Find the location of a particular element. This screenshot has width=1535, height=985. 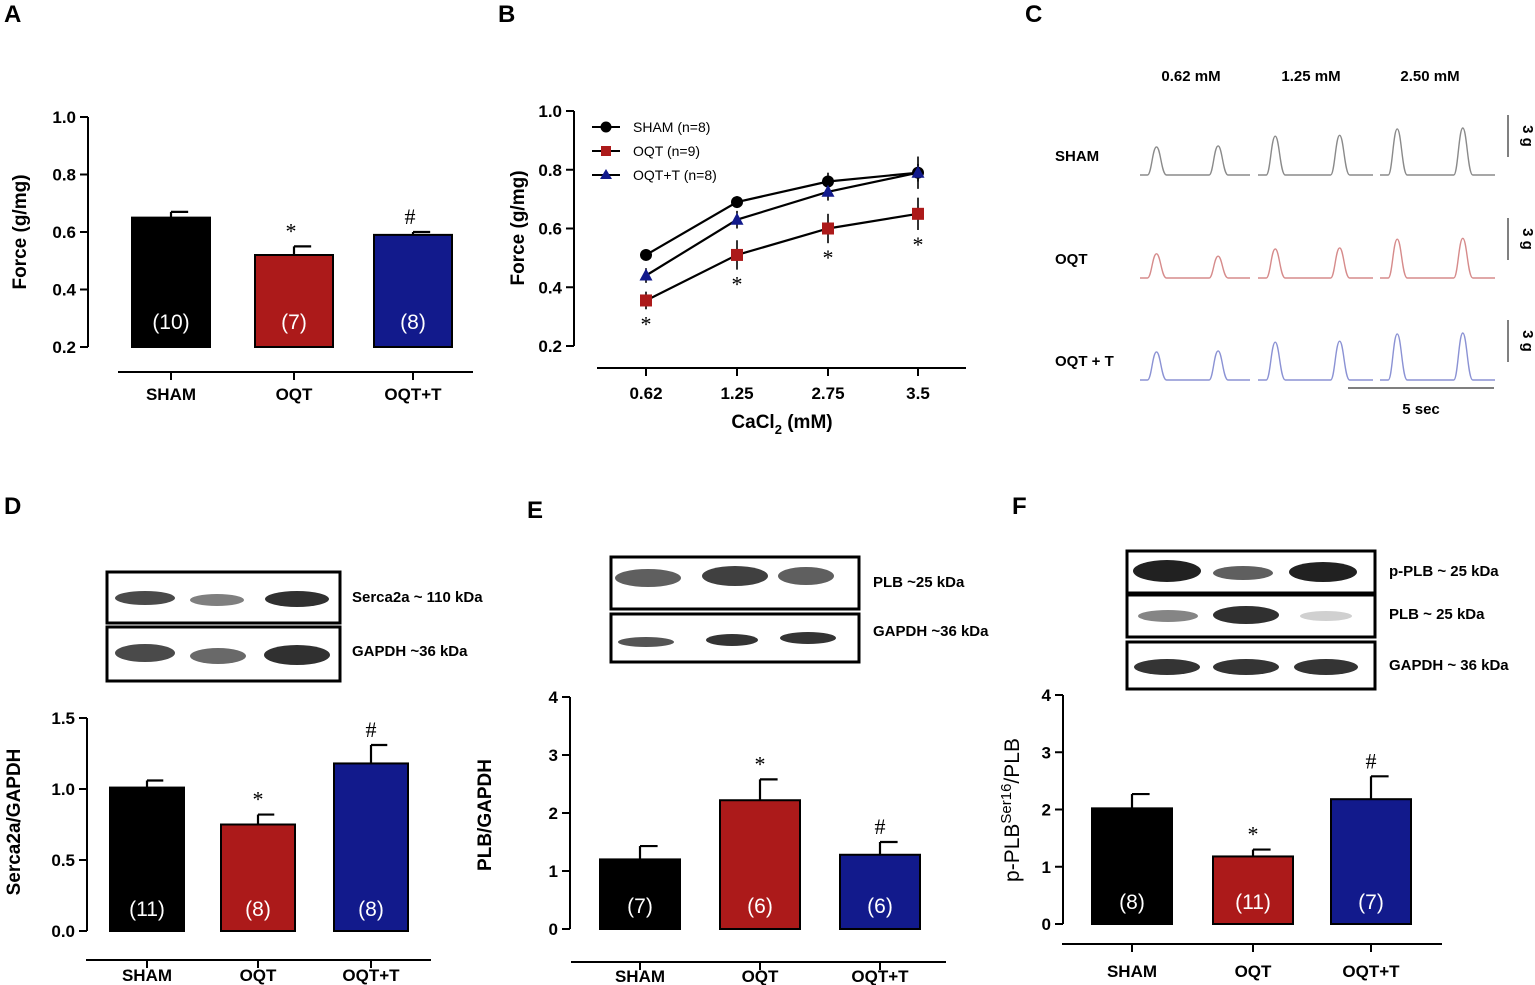

y-tick-label: 3 is located at coordinates (1046, 752).